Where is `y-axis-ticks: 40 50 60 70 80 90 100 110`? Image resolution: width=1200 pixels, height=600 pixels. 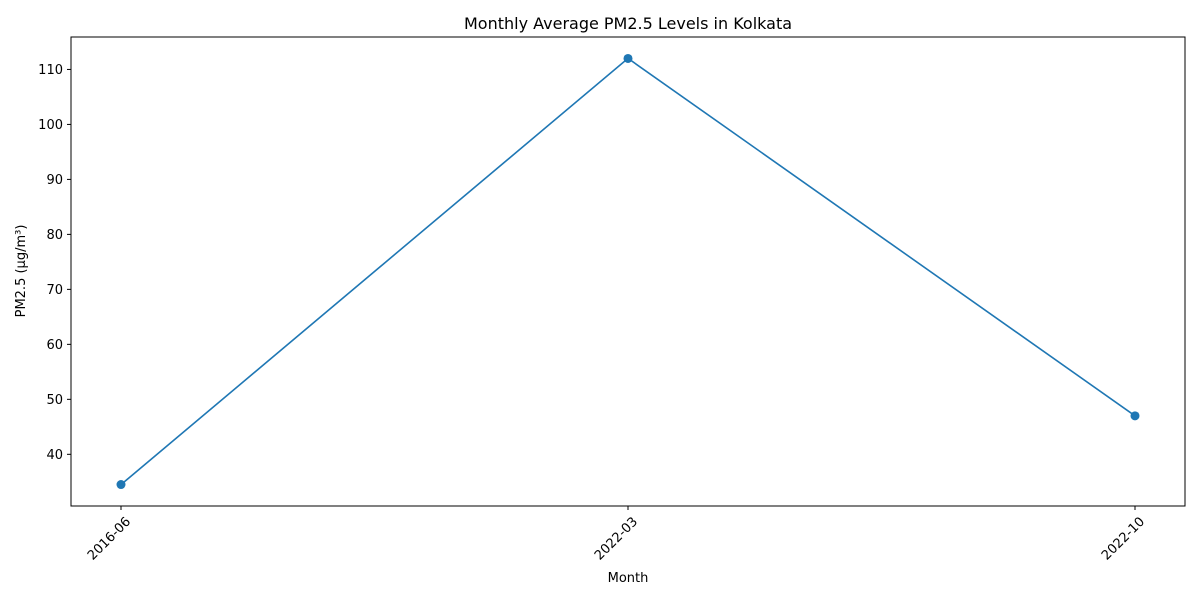
y-axis-ticks: 40 50 60 70 80 90 100 110 is located at coordinates (54, 263).